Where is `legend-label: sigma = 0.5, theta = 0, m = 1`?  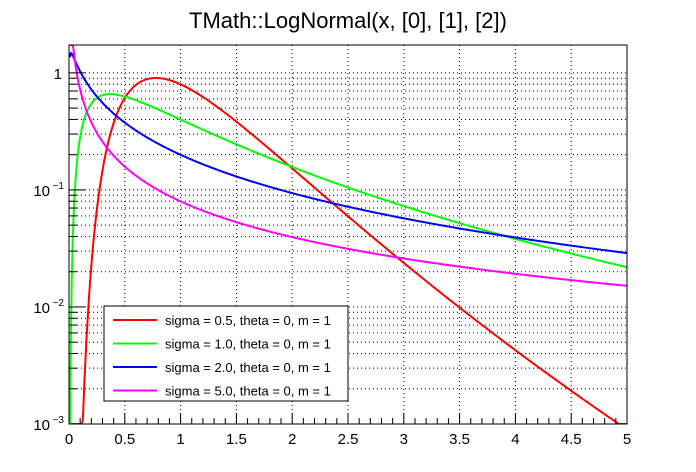
legend-label: sigma = 0.5, theta = 0, m = 1 is located at coordinates (248, 320).